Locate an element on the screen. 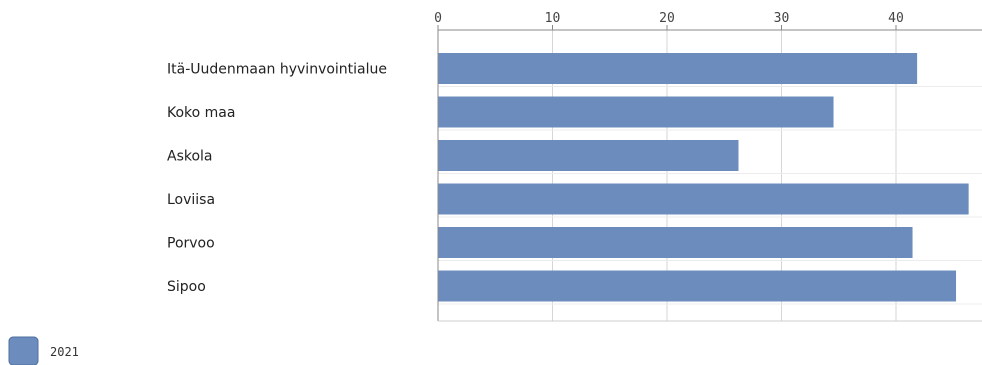  category-label: Porvoo is located at coordinates (191, 244).